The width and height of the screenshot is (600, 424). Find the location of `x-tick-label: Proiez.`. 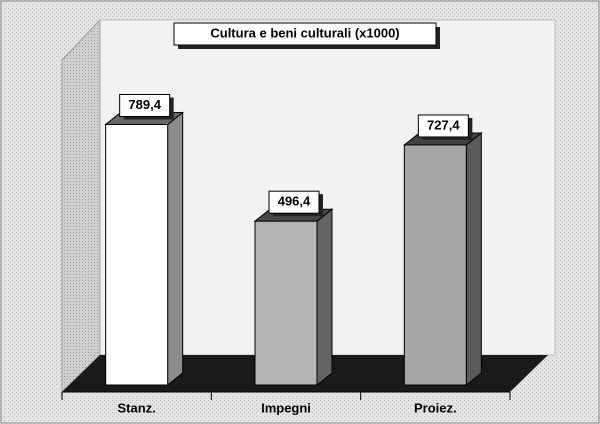

x-tick-label: Proiez. is located at coordinates (435, 407).